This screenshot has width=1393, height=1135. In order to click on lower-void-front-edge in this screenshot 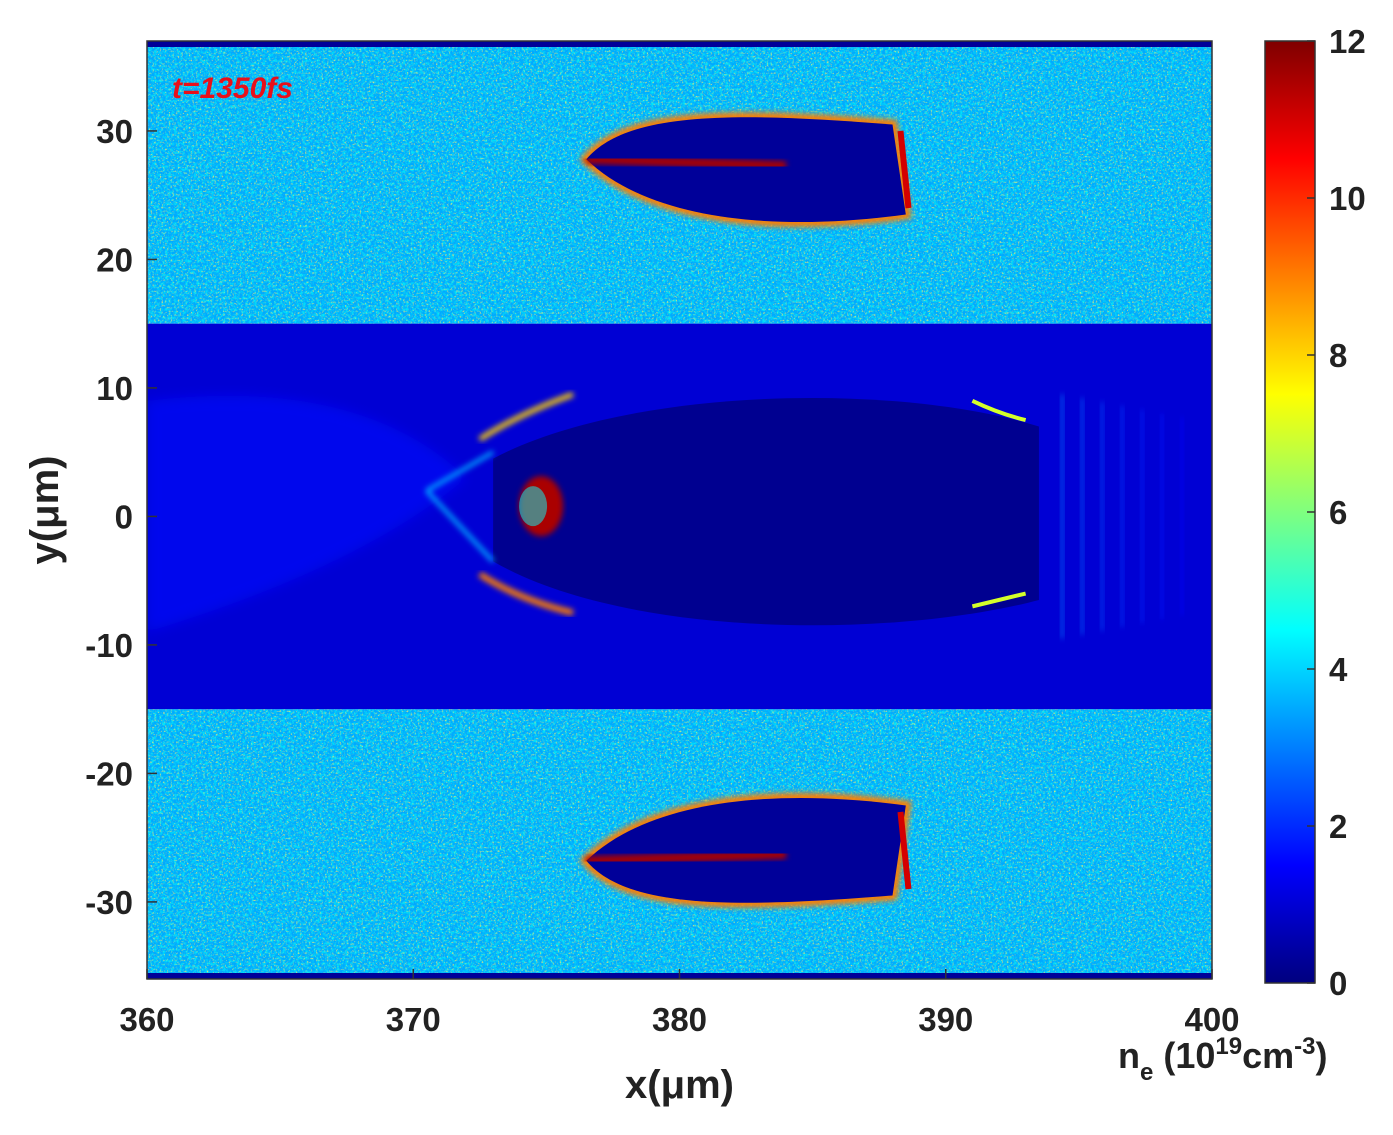, I will do `click(904, 850)`.